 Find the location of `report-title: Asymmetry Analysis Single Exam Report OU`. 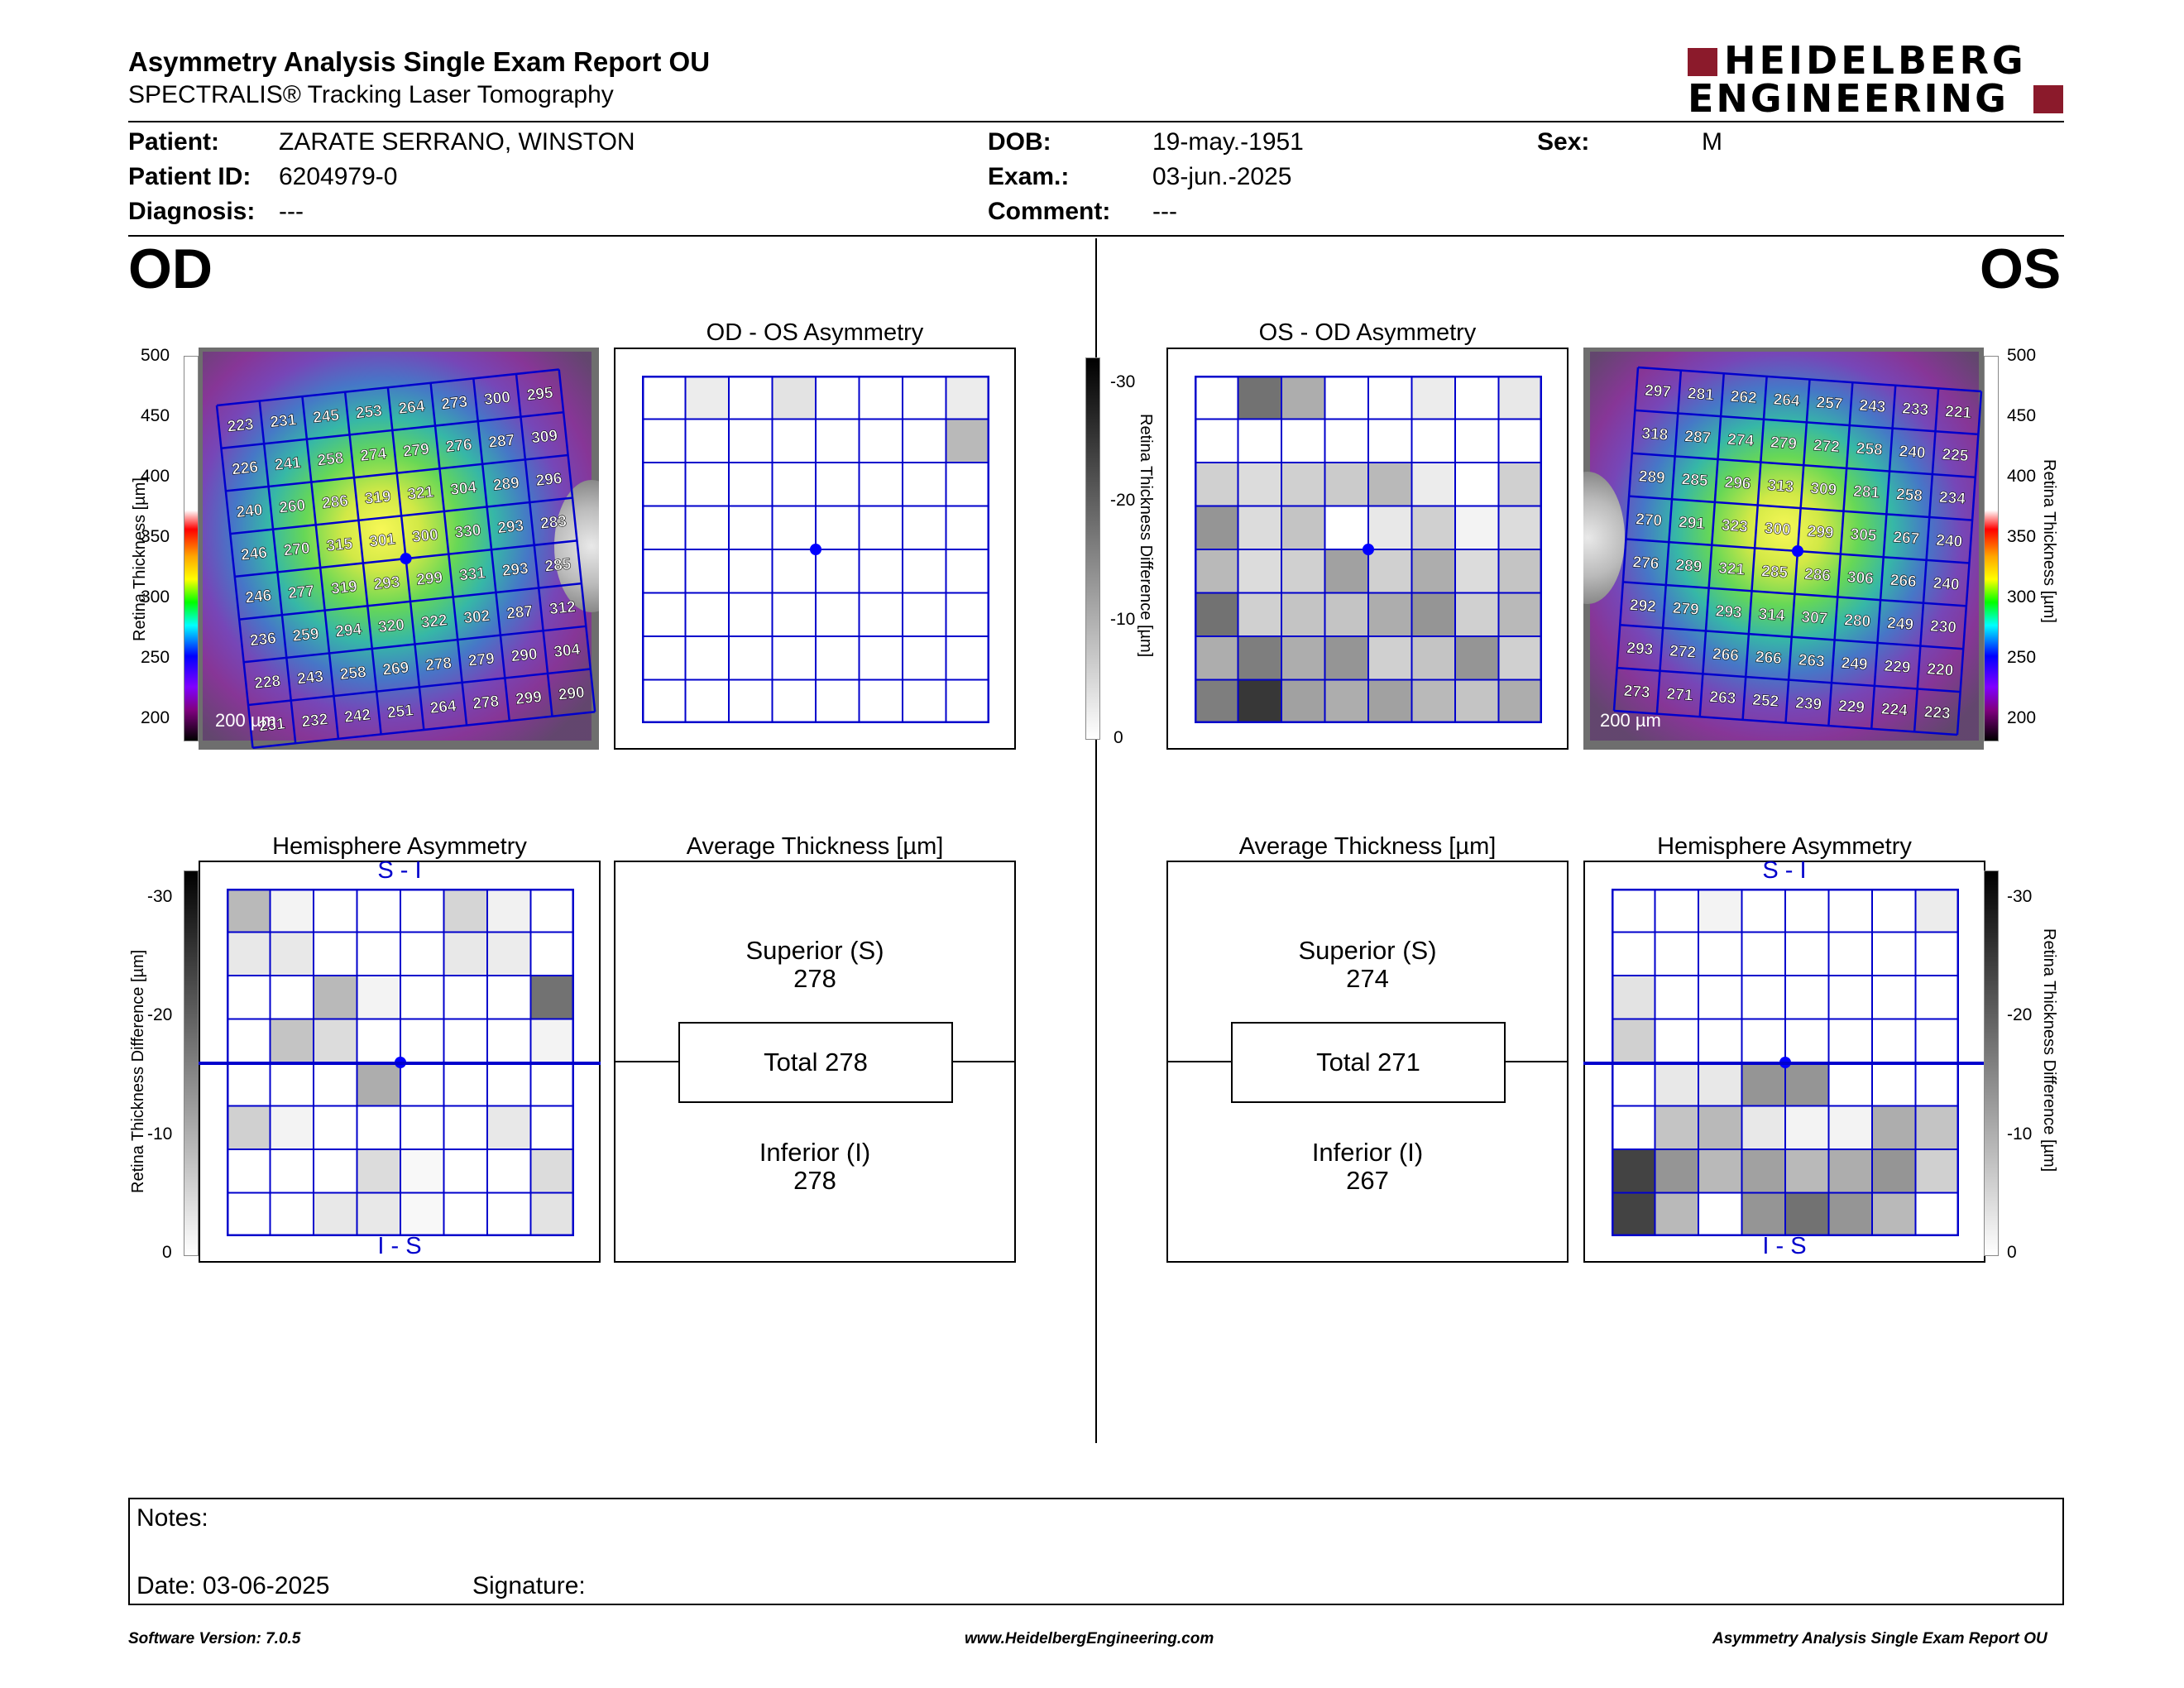

report-title: Asymmetry Analysis Single Exam Report OU is located at coordinates (419, 61).